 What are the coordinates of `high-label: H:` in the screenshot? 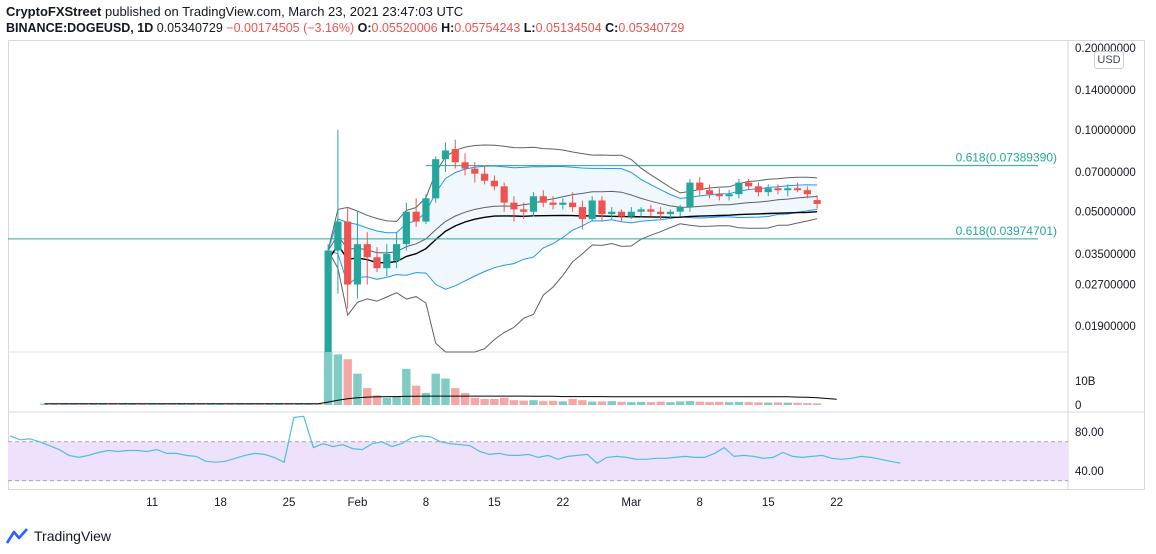 It's located at (448, 28).